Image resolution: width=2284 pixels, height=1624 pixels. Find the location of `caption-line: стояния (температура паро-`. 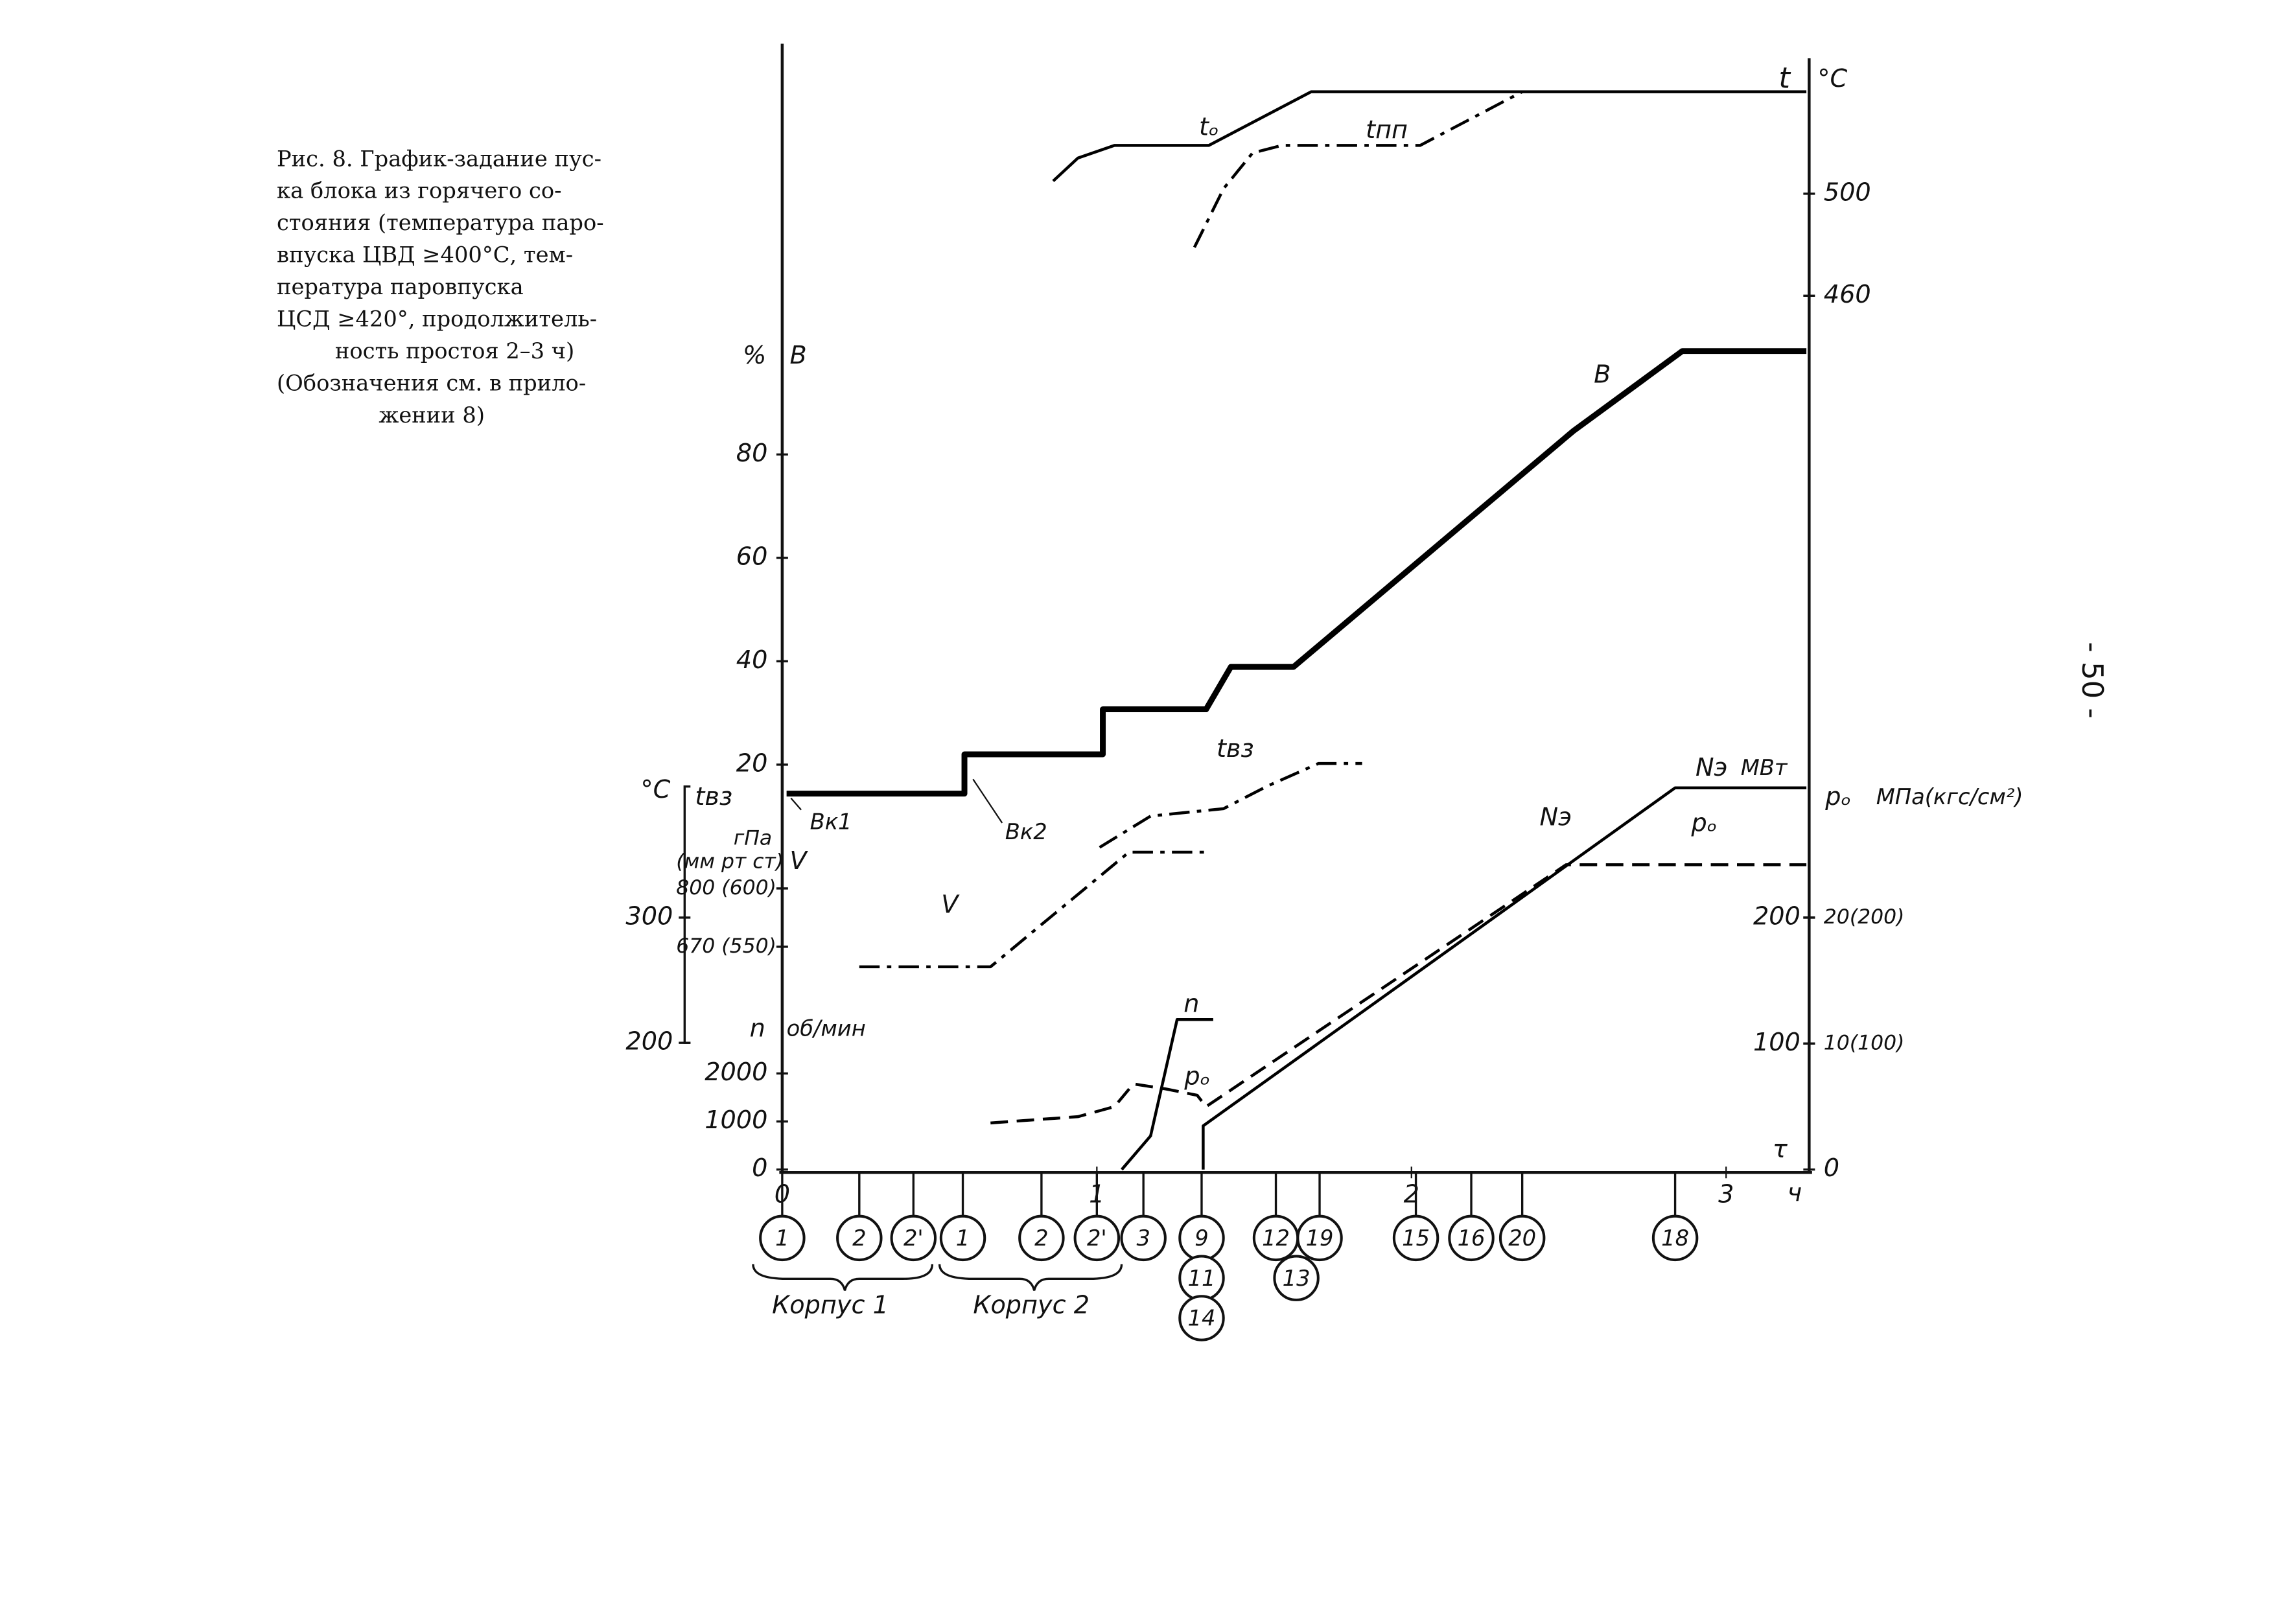

caption-line: стояния (температура паро- is located at coordinates (440, 222).